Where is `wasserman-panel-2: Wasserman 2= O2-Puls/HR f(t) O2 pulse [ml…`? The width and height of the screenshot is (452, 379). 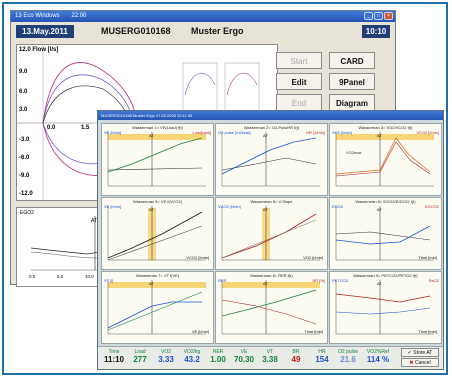 wasserman-panel-2: Wasserman 2= O2-Puls/HR f(t) O2 pulse [ml… is located at coordinates (271, 159).